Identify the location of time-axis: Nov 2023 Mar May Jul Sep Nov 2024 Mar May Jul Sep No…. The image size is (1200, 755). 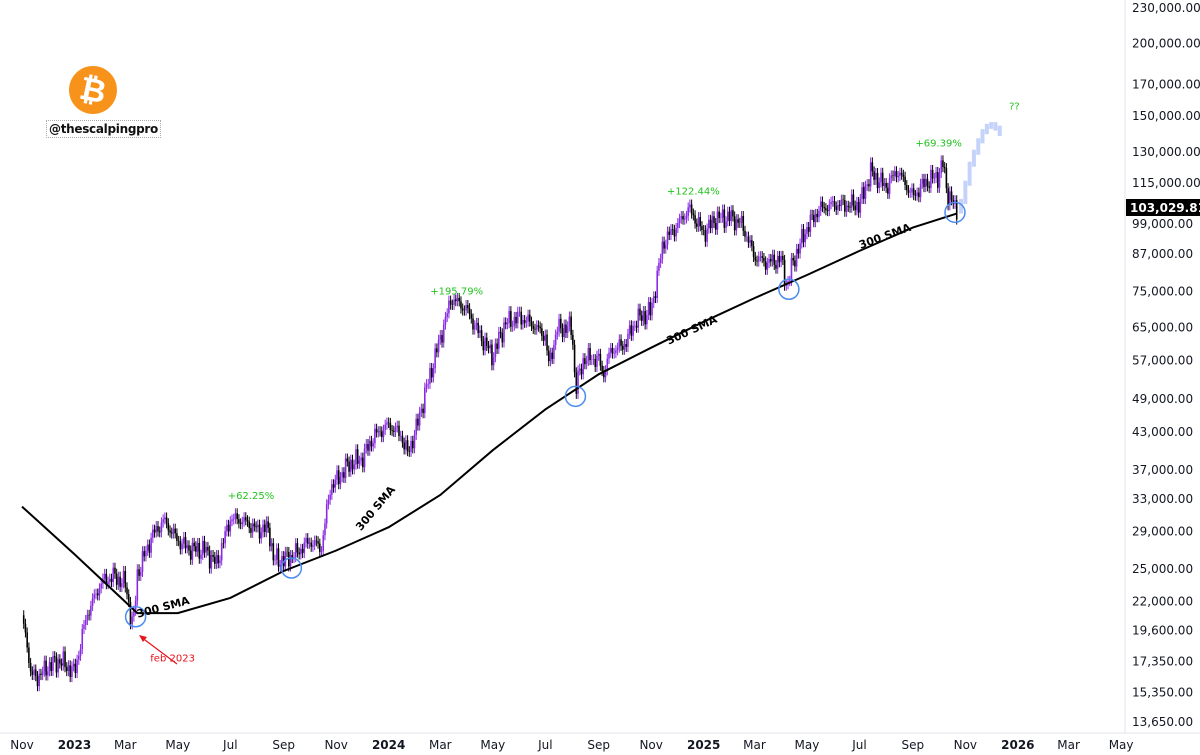
(571, 745).